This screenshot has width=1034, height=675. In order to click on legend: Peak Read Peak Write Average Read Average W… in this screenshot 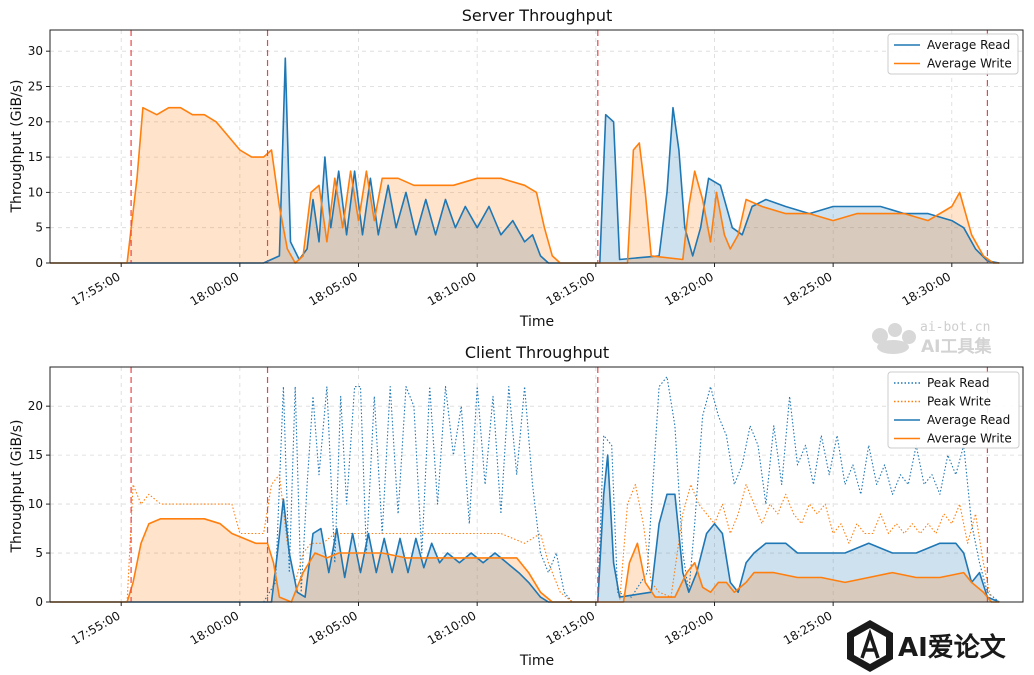, I will do `click(953, 410)`.